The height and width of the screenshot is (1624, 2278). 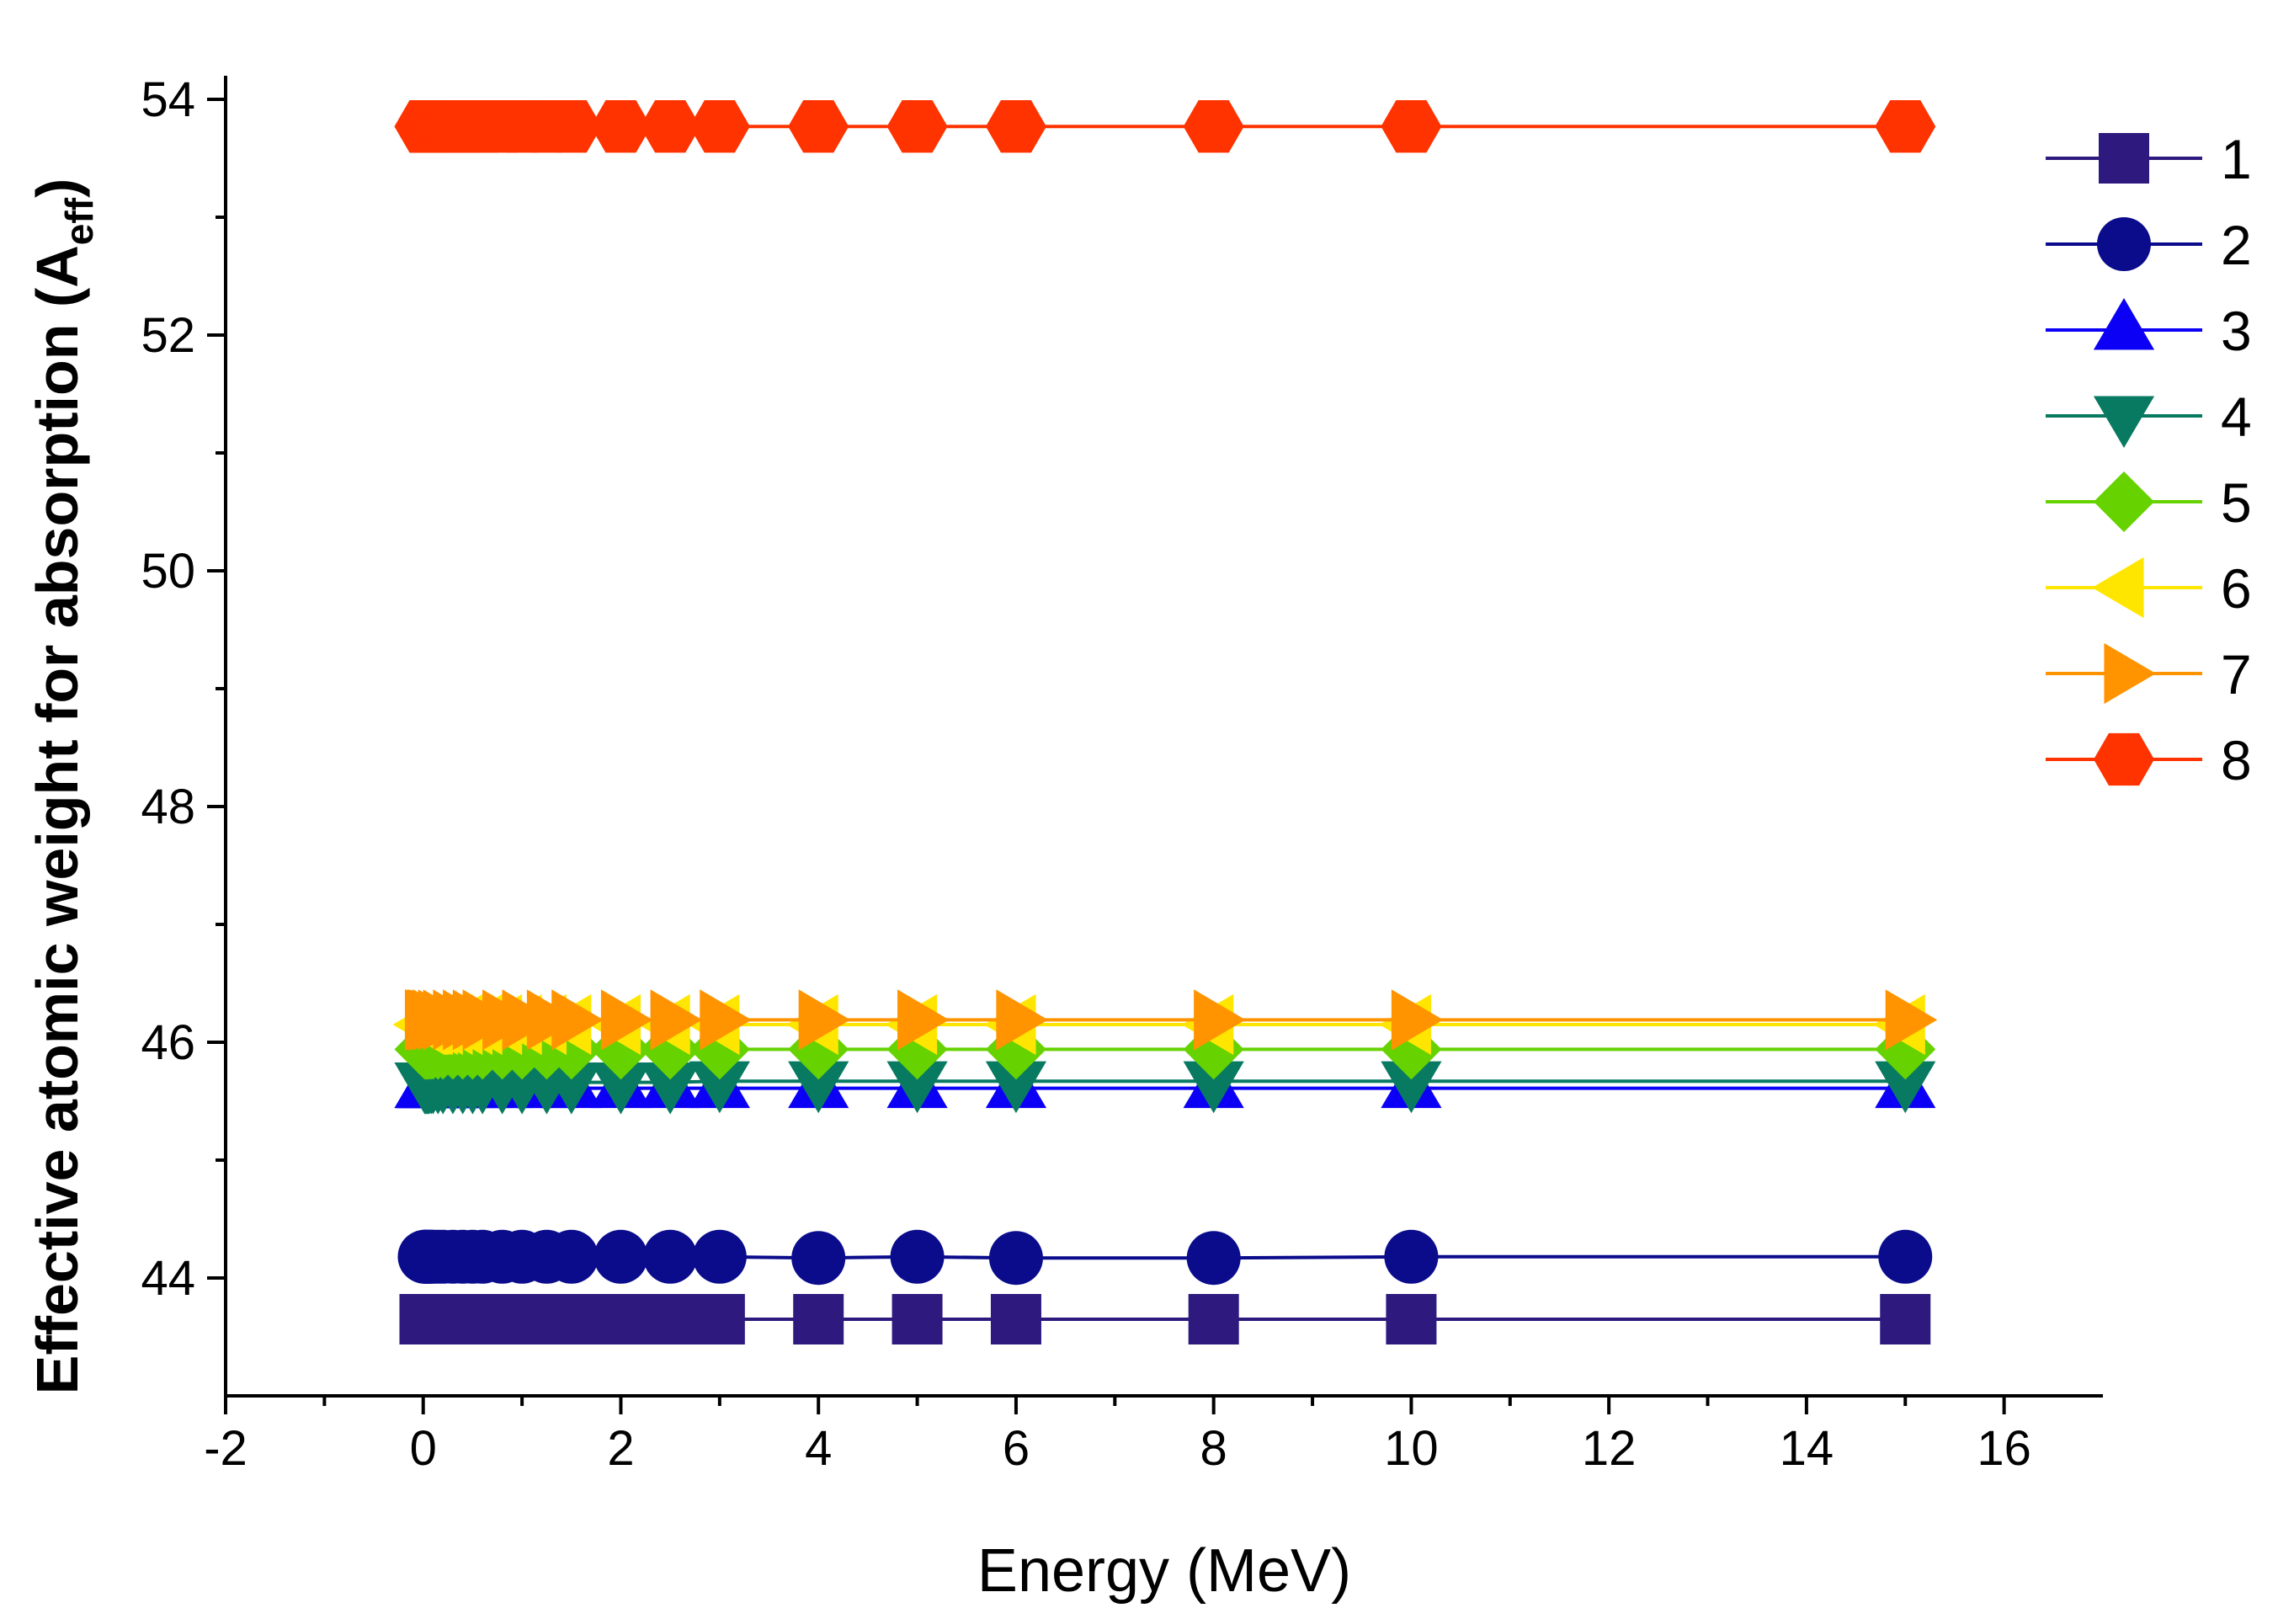 I want to click on legend-label: 8, so click(x=2236, y=760).